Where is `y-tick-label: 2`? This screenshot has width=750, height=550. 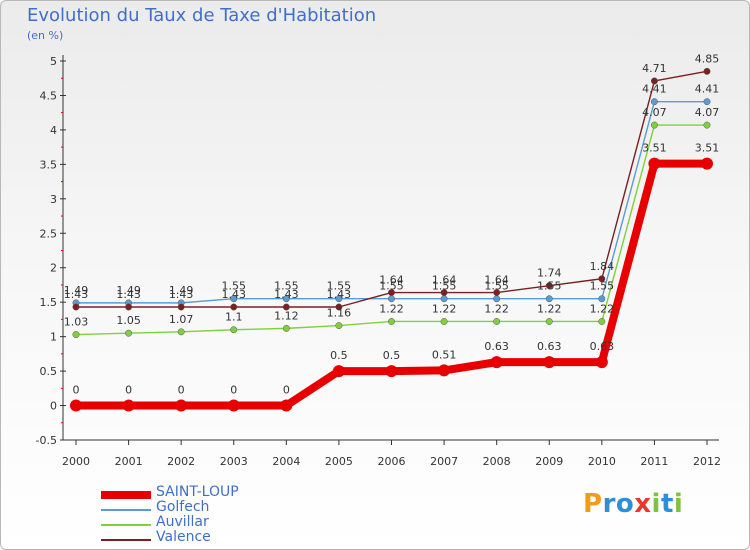
y-tick-label: 2 is located at coordinates (53, 268).